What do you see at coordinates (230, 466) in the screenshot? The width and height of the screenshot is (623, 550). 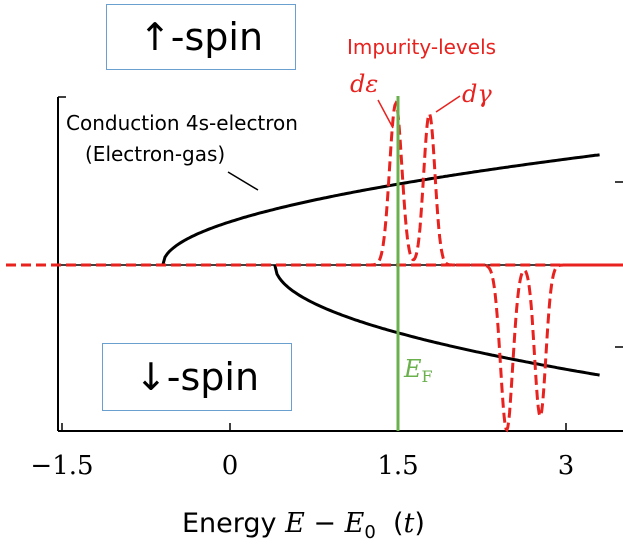 I see `x-tick-label: 0` at bounding box center [230, 466].